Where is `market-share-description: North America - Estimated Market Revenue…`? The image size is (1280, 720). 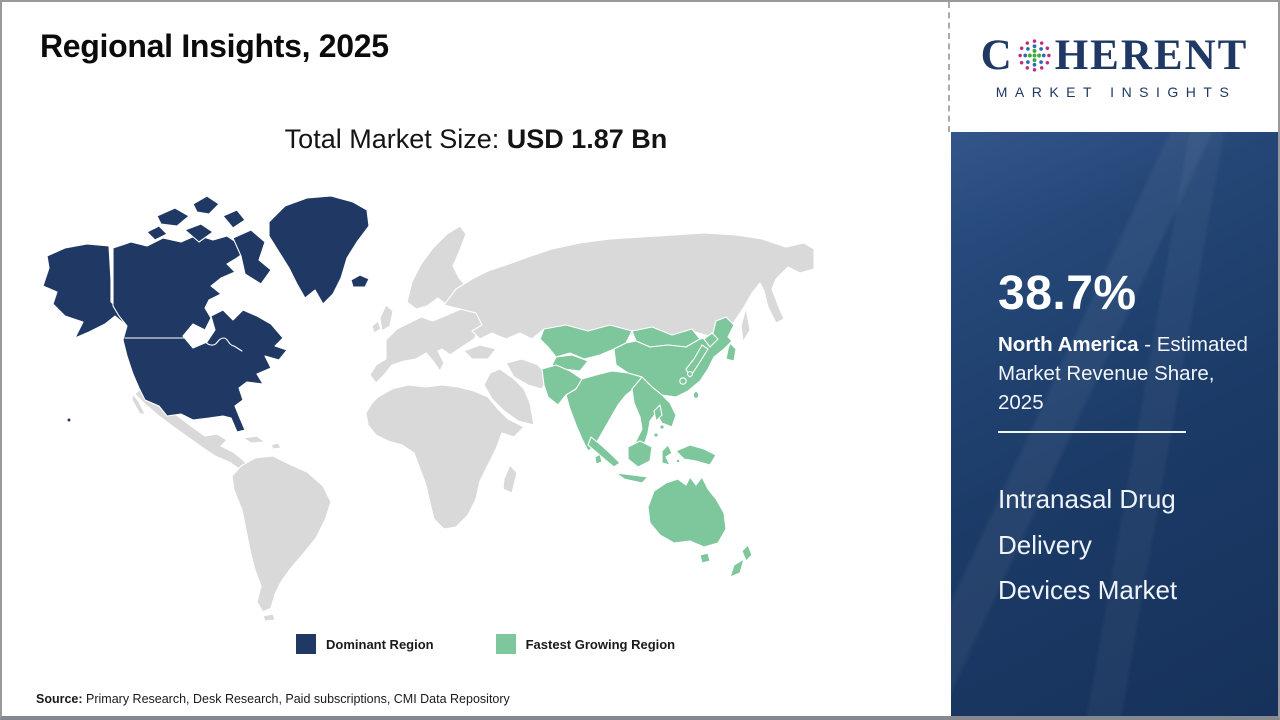
market-share-description: North America - Estimated Market Revenue… is located at coordinates (1129, 373).